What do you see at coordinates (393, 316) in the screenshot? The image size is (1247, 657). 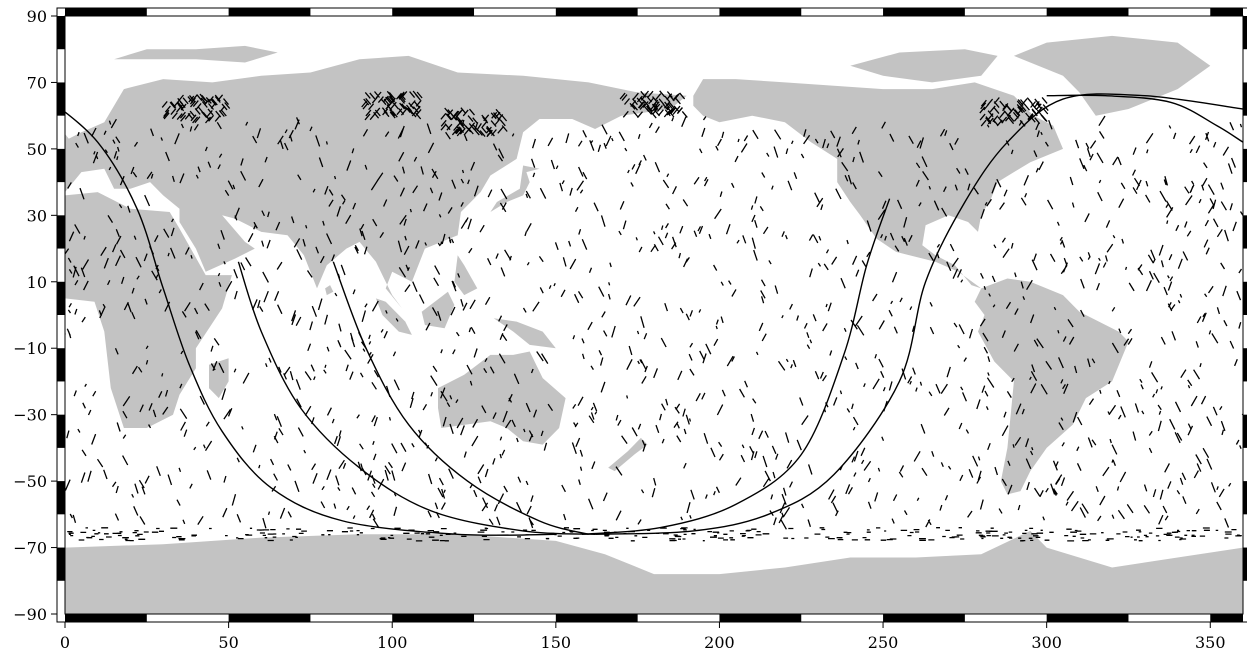 I see `land-indonesia-sumatra` at bounding box center [393, 316].